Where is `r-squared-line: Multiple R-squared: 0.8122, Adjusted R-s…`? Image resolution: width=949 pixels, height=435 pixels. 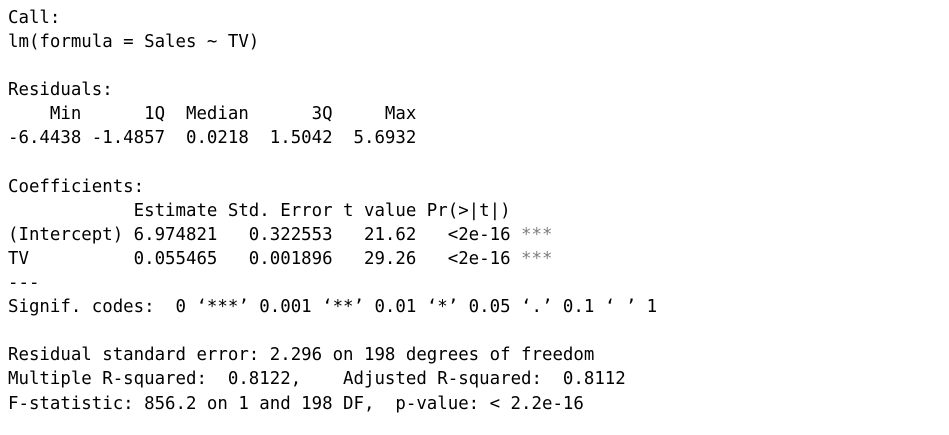
r-squared-line: Multiple R-squared: 0.8122, Adjusted R-s… is located at coordinates (322, 379).